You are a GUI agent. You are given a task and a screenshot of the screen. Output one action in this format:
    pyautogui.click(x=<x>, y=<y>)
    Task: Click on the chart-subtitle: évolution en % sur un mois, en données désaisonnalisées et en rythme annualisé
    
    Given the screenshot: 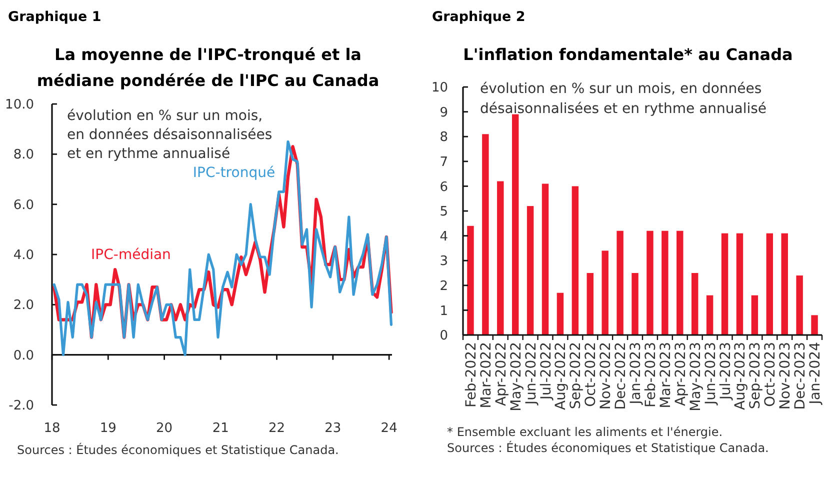 What is the action you would take?
    pyautogui.click(x=623, y=99)
    